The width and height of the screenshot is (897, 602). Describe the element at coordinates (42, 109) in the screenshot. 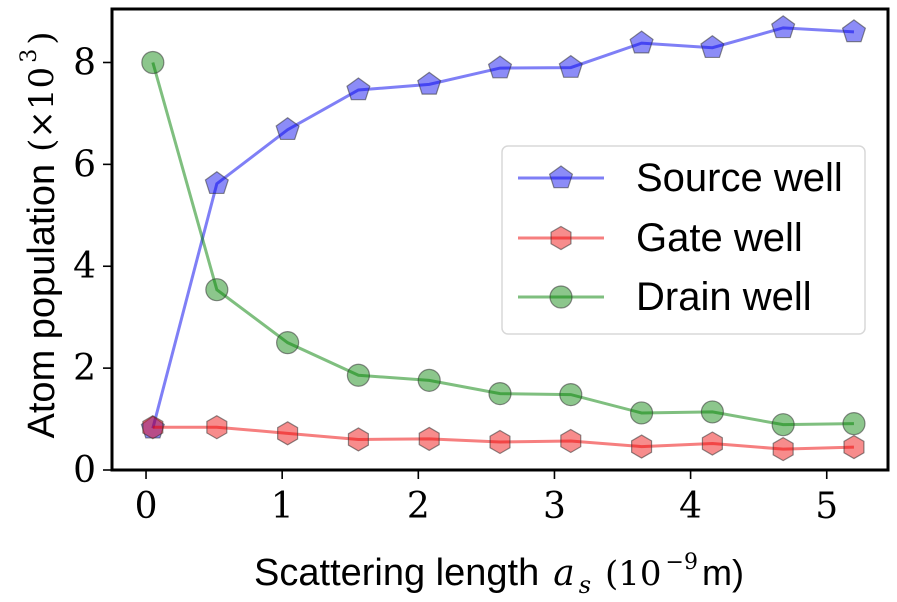

I see `y-axis-label-unit: (×10` at that location.